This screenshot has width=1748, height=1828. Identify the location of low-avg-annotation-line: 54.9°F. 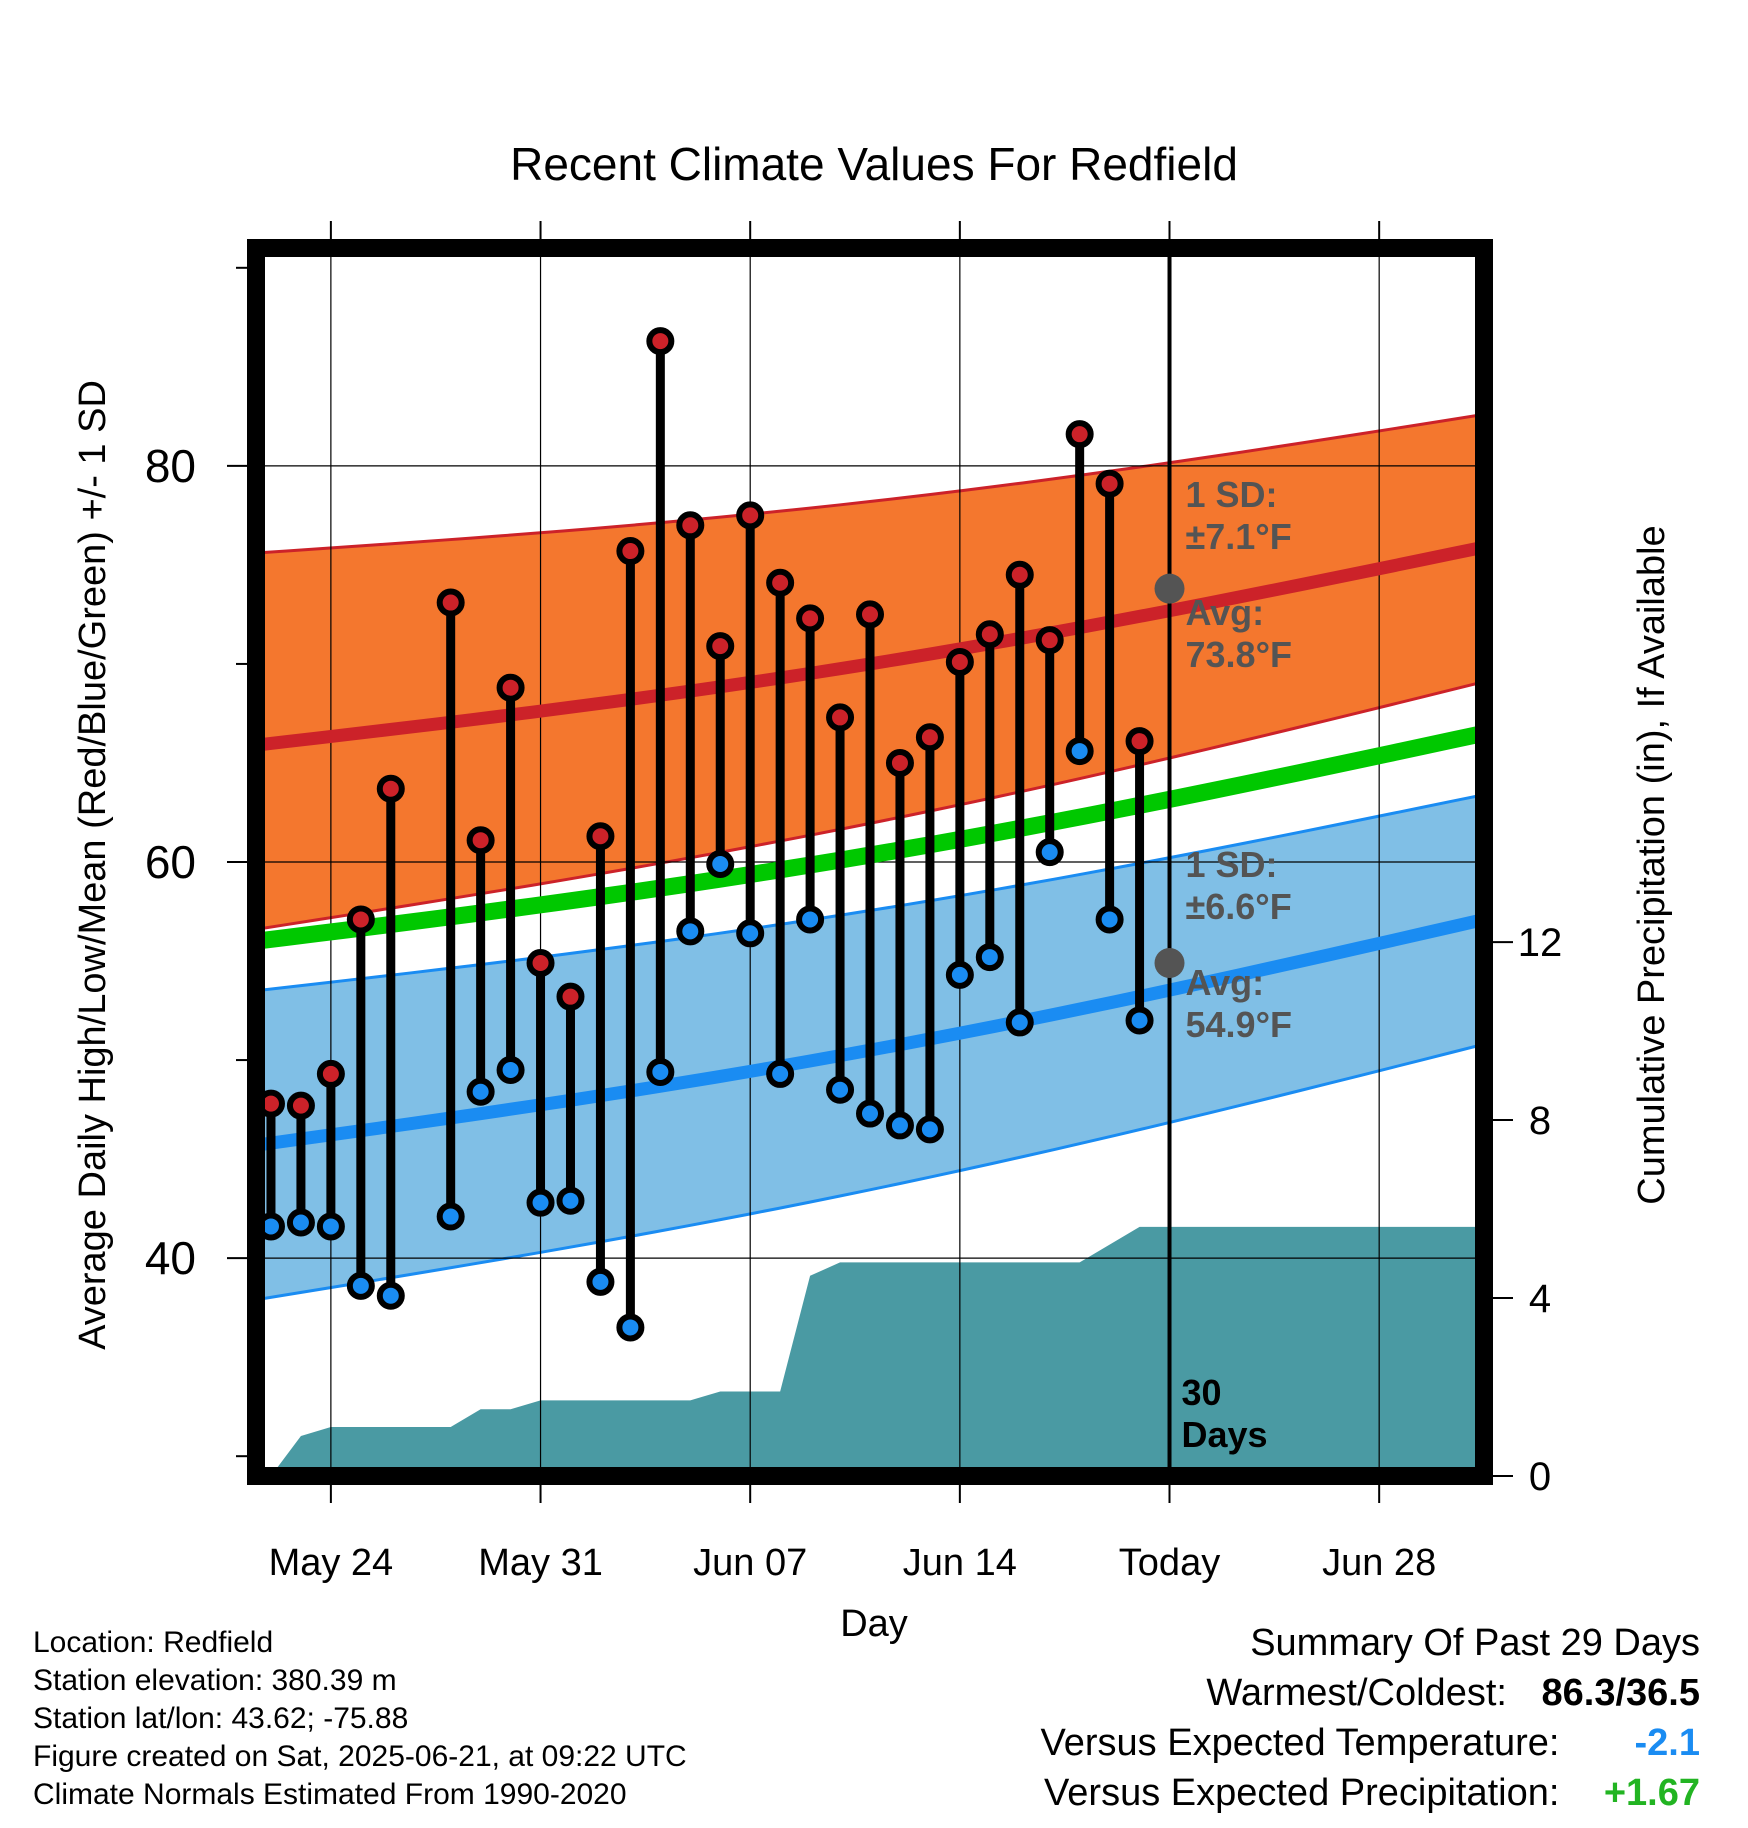
(1239, 1024).